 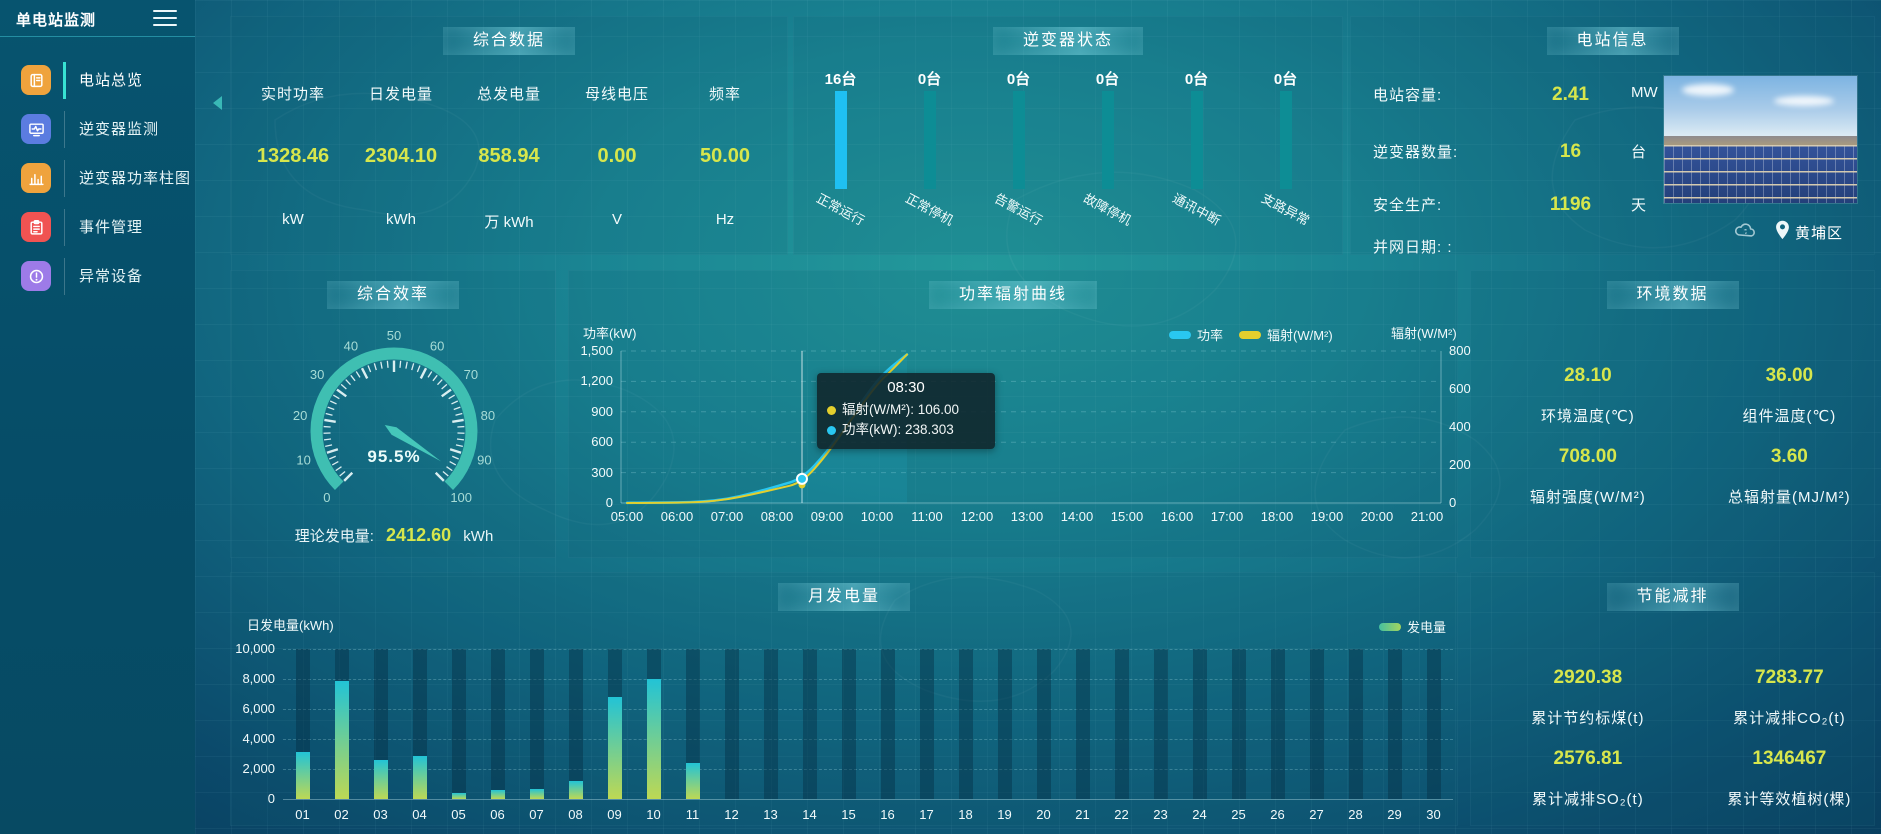 I want to click on monthly-x-label: 17, so click(x=926, y=814).